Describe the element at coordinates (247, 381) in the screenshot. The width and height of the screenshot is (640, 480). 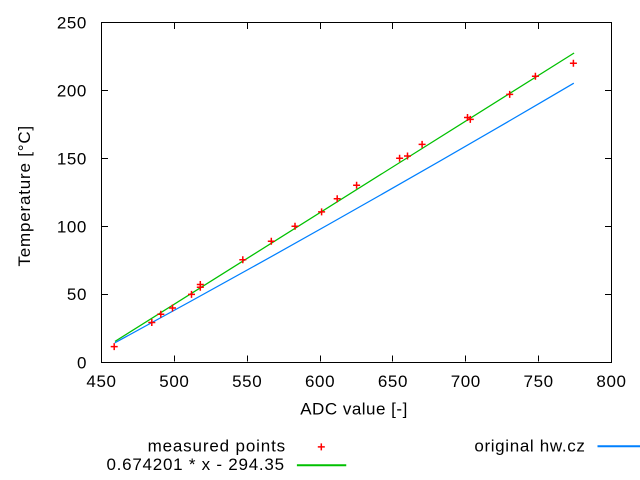
I see `svg-text: 550` at that location.